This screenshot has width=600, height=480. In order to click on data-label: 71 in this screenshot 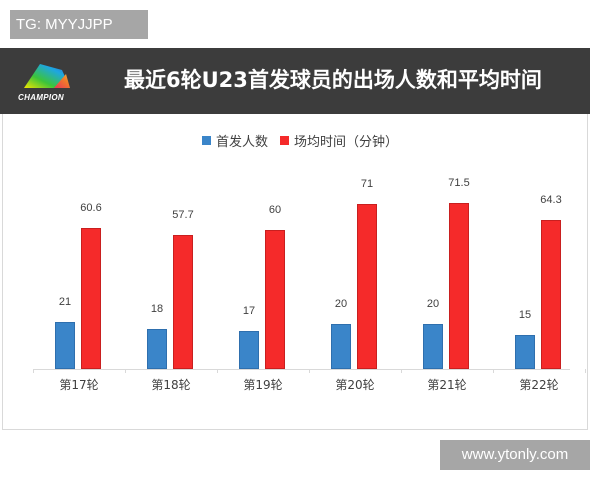, I will do `click(367, 184)`.